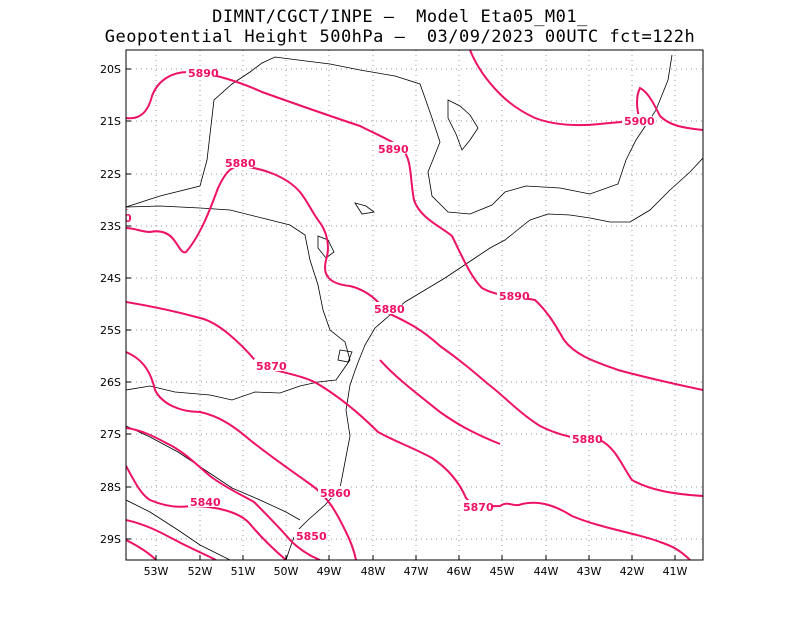  What do you see at coordinates (205, 502) in the screenshot?
I see `contour-label-5840: 5840` at bounding box center [205, 502].